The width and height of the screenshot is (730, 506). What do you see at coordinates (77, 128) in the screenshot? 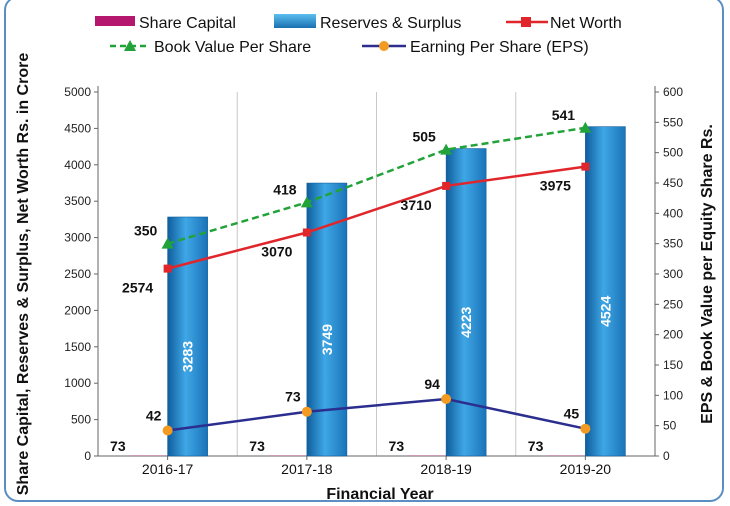
I see `y-left-tick-label-9: 4500` at bounding box center [77, 128].